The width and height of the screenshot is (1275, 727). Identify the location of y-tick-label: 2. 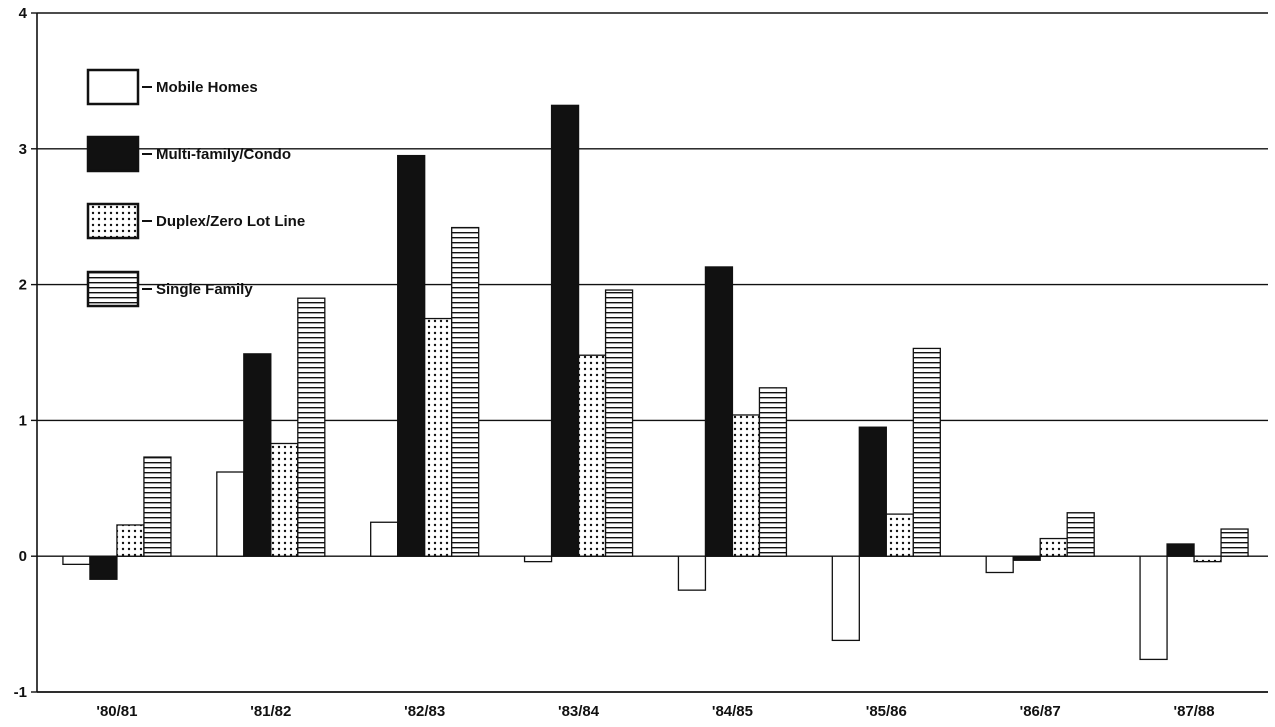
(23, 285).